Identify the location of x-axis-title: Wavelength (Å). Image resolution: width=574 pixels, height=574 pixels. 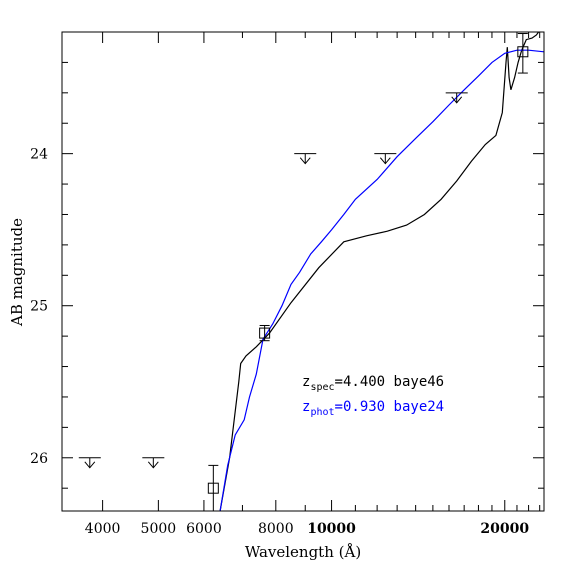
(303, 552).